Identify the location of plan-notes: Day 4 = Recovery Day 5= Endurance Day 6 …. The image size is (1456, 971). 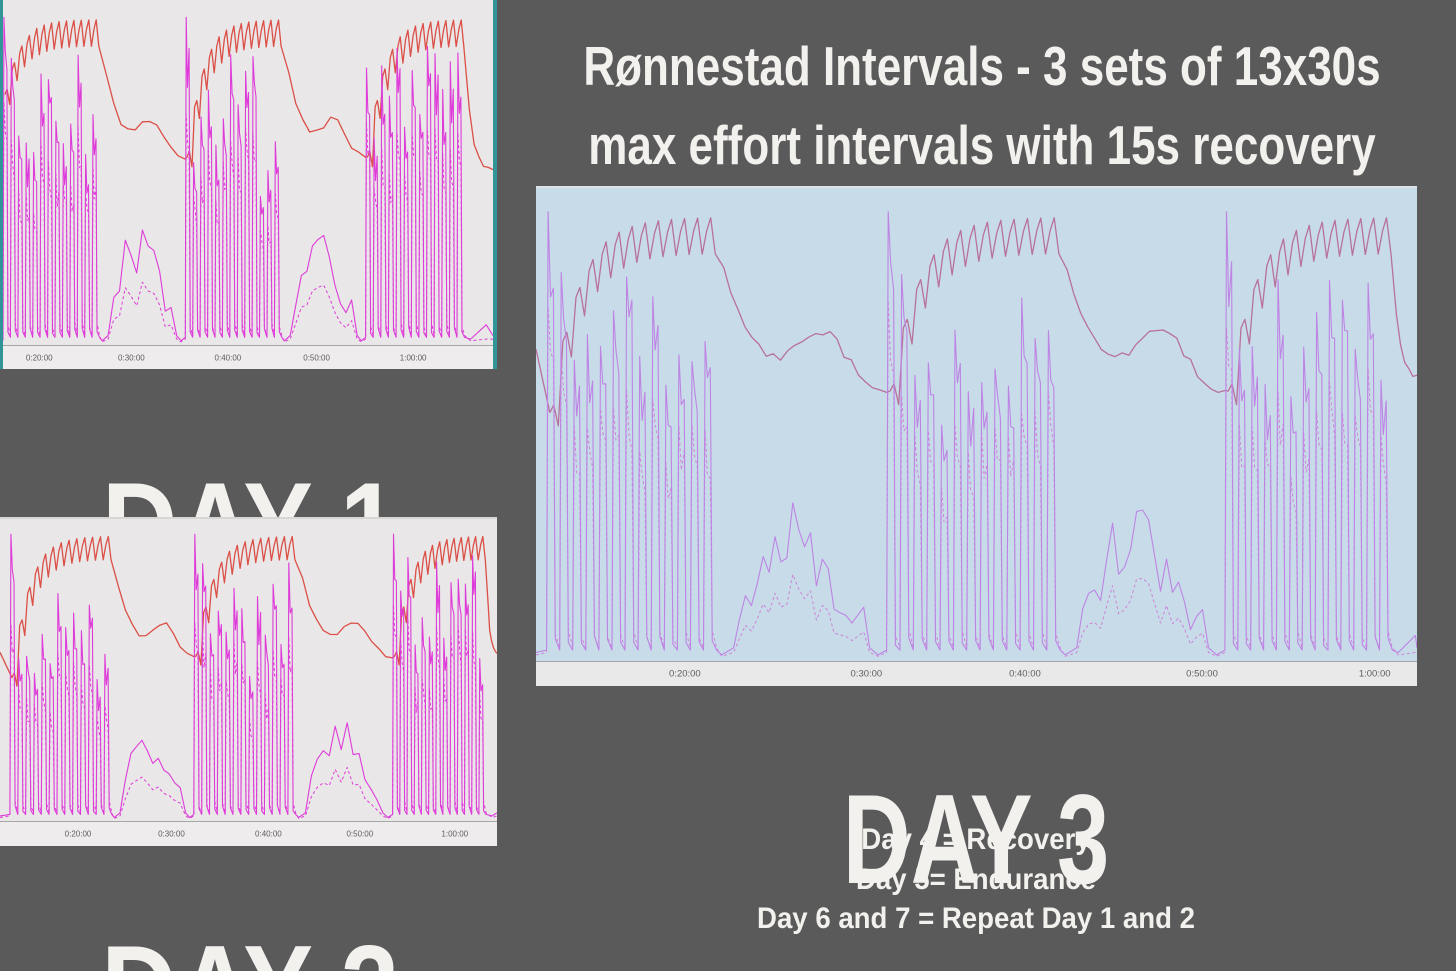
(976, 879).